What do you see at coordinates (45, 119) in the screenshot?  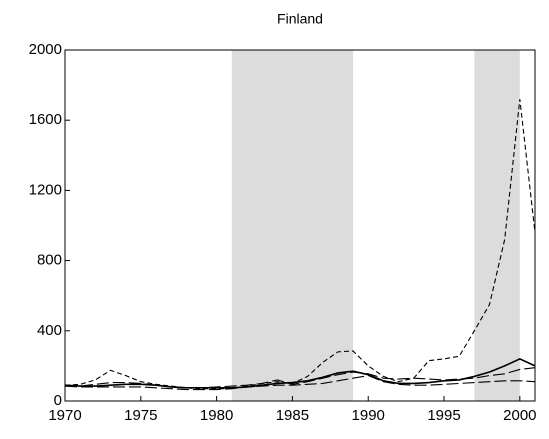 I see `y-tick-label: 1600` at bounding box center [45, 119].